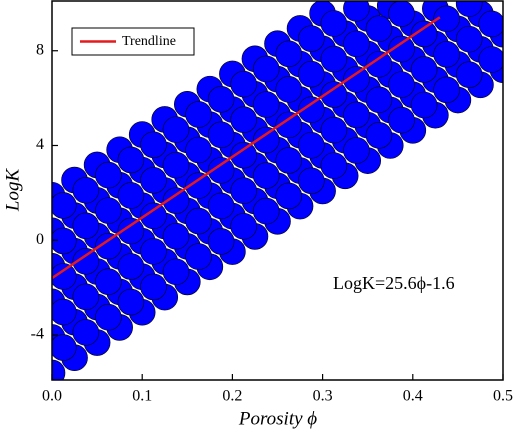 The height and width of the screenshot is (435, 520). What do you see at coordinates (40, 49) in the screenshot?
I see `y-tick-label: 8` at bounding box center [40, 49].